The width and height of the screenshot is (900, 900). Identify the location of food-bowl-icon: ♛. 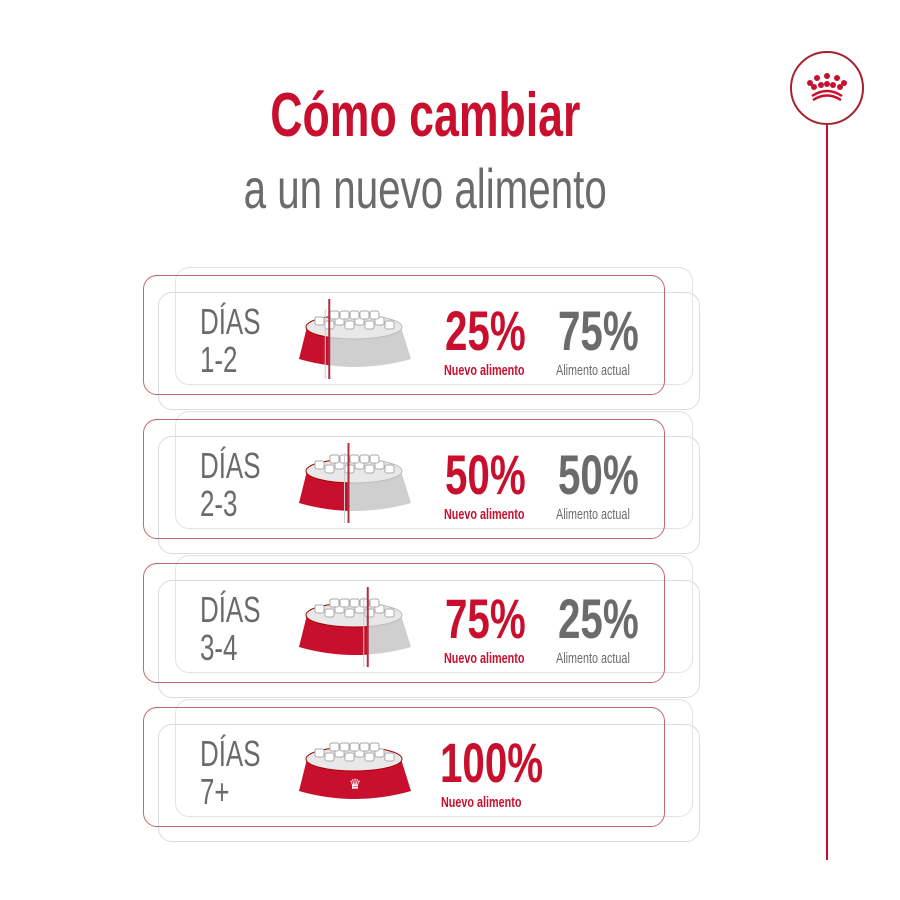
(355, 770).